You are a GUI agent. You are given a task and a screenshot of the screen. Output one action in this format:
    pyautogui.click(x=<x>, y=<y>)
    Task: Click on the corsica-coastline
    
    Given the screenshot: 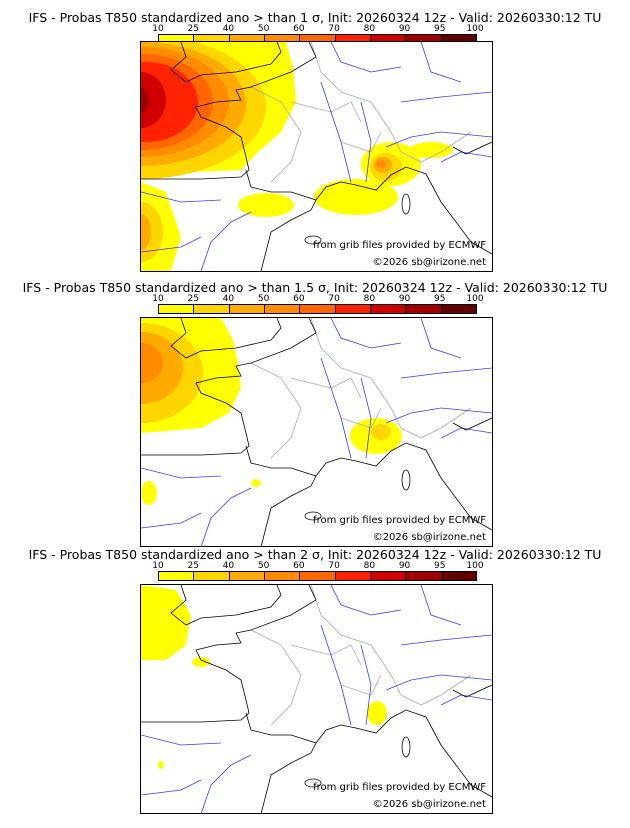 What is the action you would take?
    pyautogui.click(x=406, y=480)
    